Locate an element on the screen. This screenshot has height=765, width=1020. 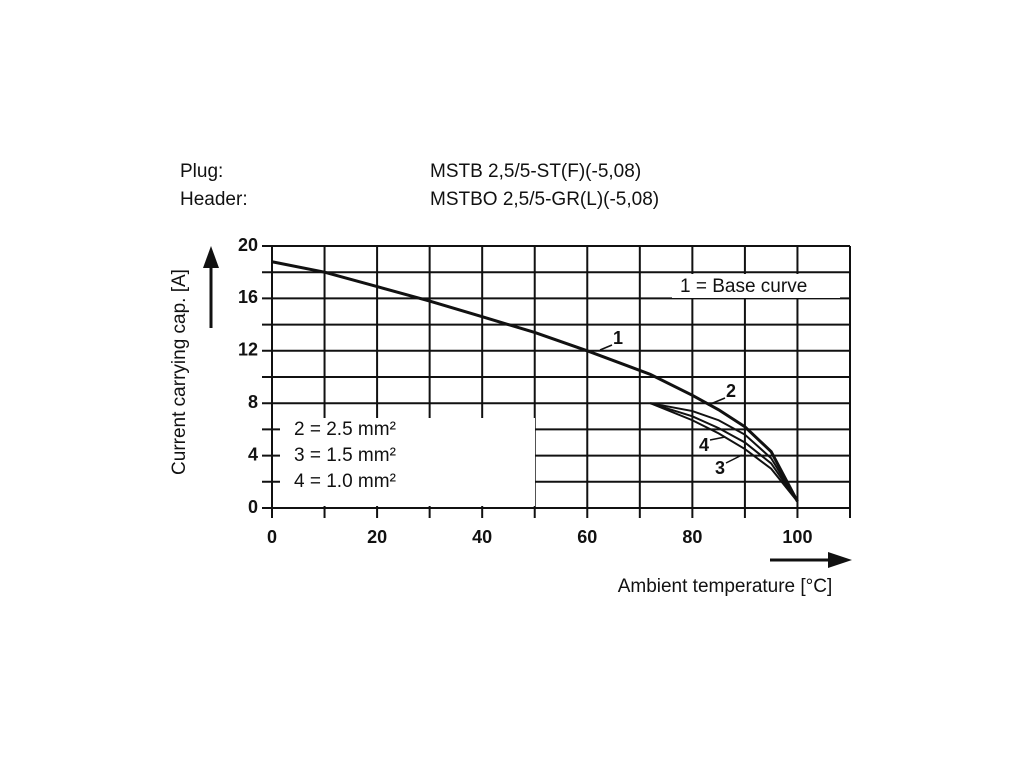
header-label: Header: is located at coordinates (214, 199).